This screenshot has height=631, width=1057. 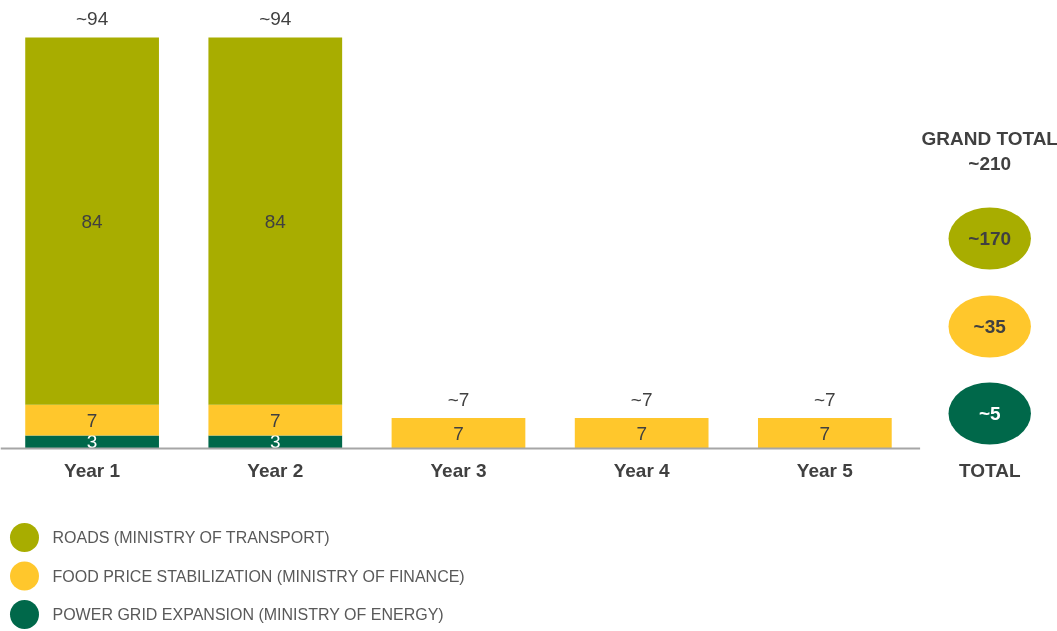 I want to click on text: ~210, so click(x=990, y=163).